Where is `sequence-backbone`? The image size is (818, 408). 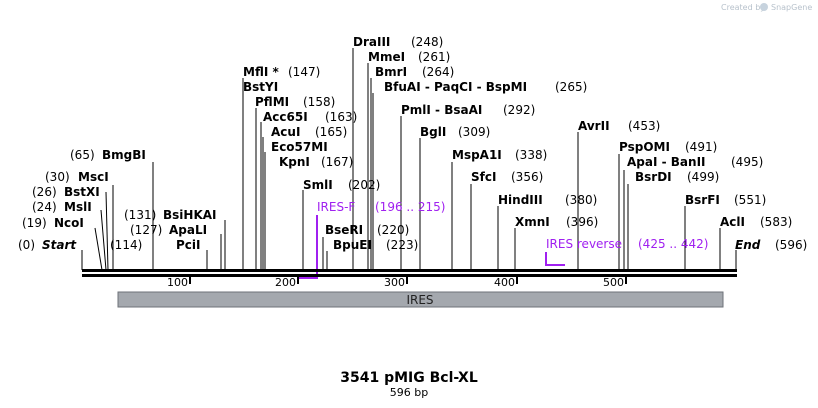 sequence-backbone is located at coordinates (409, 273).